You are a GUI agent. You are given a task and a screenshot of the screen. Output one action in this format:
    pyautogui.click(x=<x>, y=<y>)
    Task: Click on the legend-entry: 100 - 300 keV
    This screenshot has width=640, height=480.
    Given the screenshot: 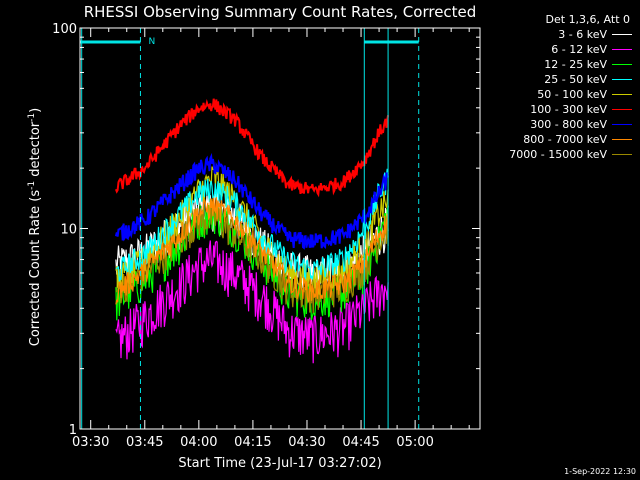 What is the action you would take?
    pyautogui.click(x=560, y=109)
    